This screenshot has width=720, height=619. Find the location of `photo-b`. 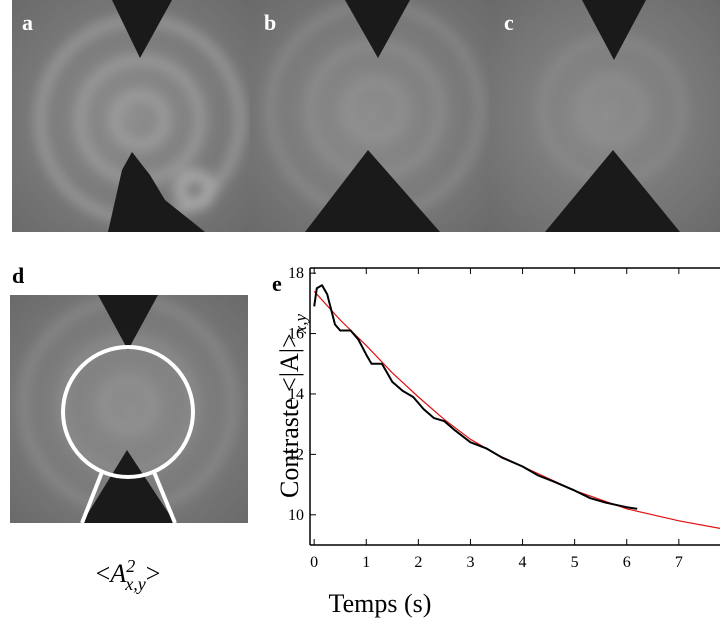

photo-b is located at coordinates (370, 116).